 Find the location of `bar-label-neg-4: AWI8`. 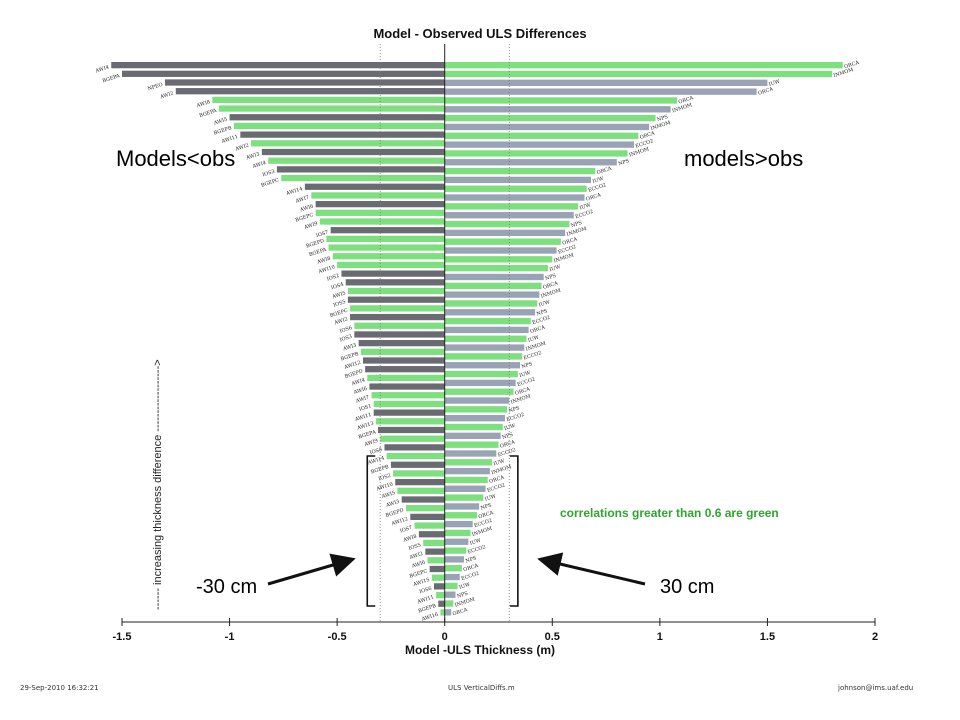

bar-label-neg-4: AWI8 is located at coordinates (203, 104).